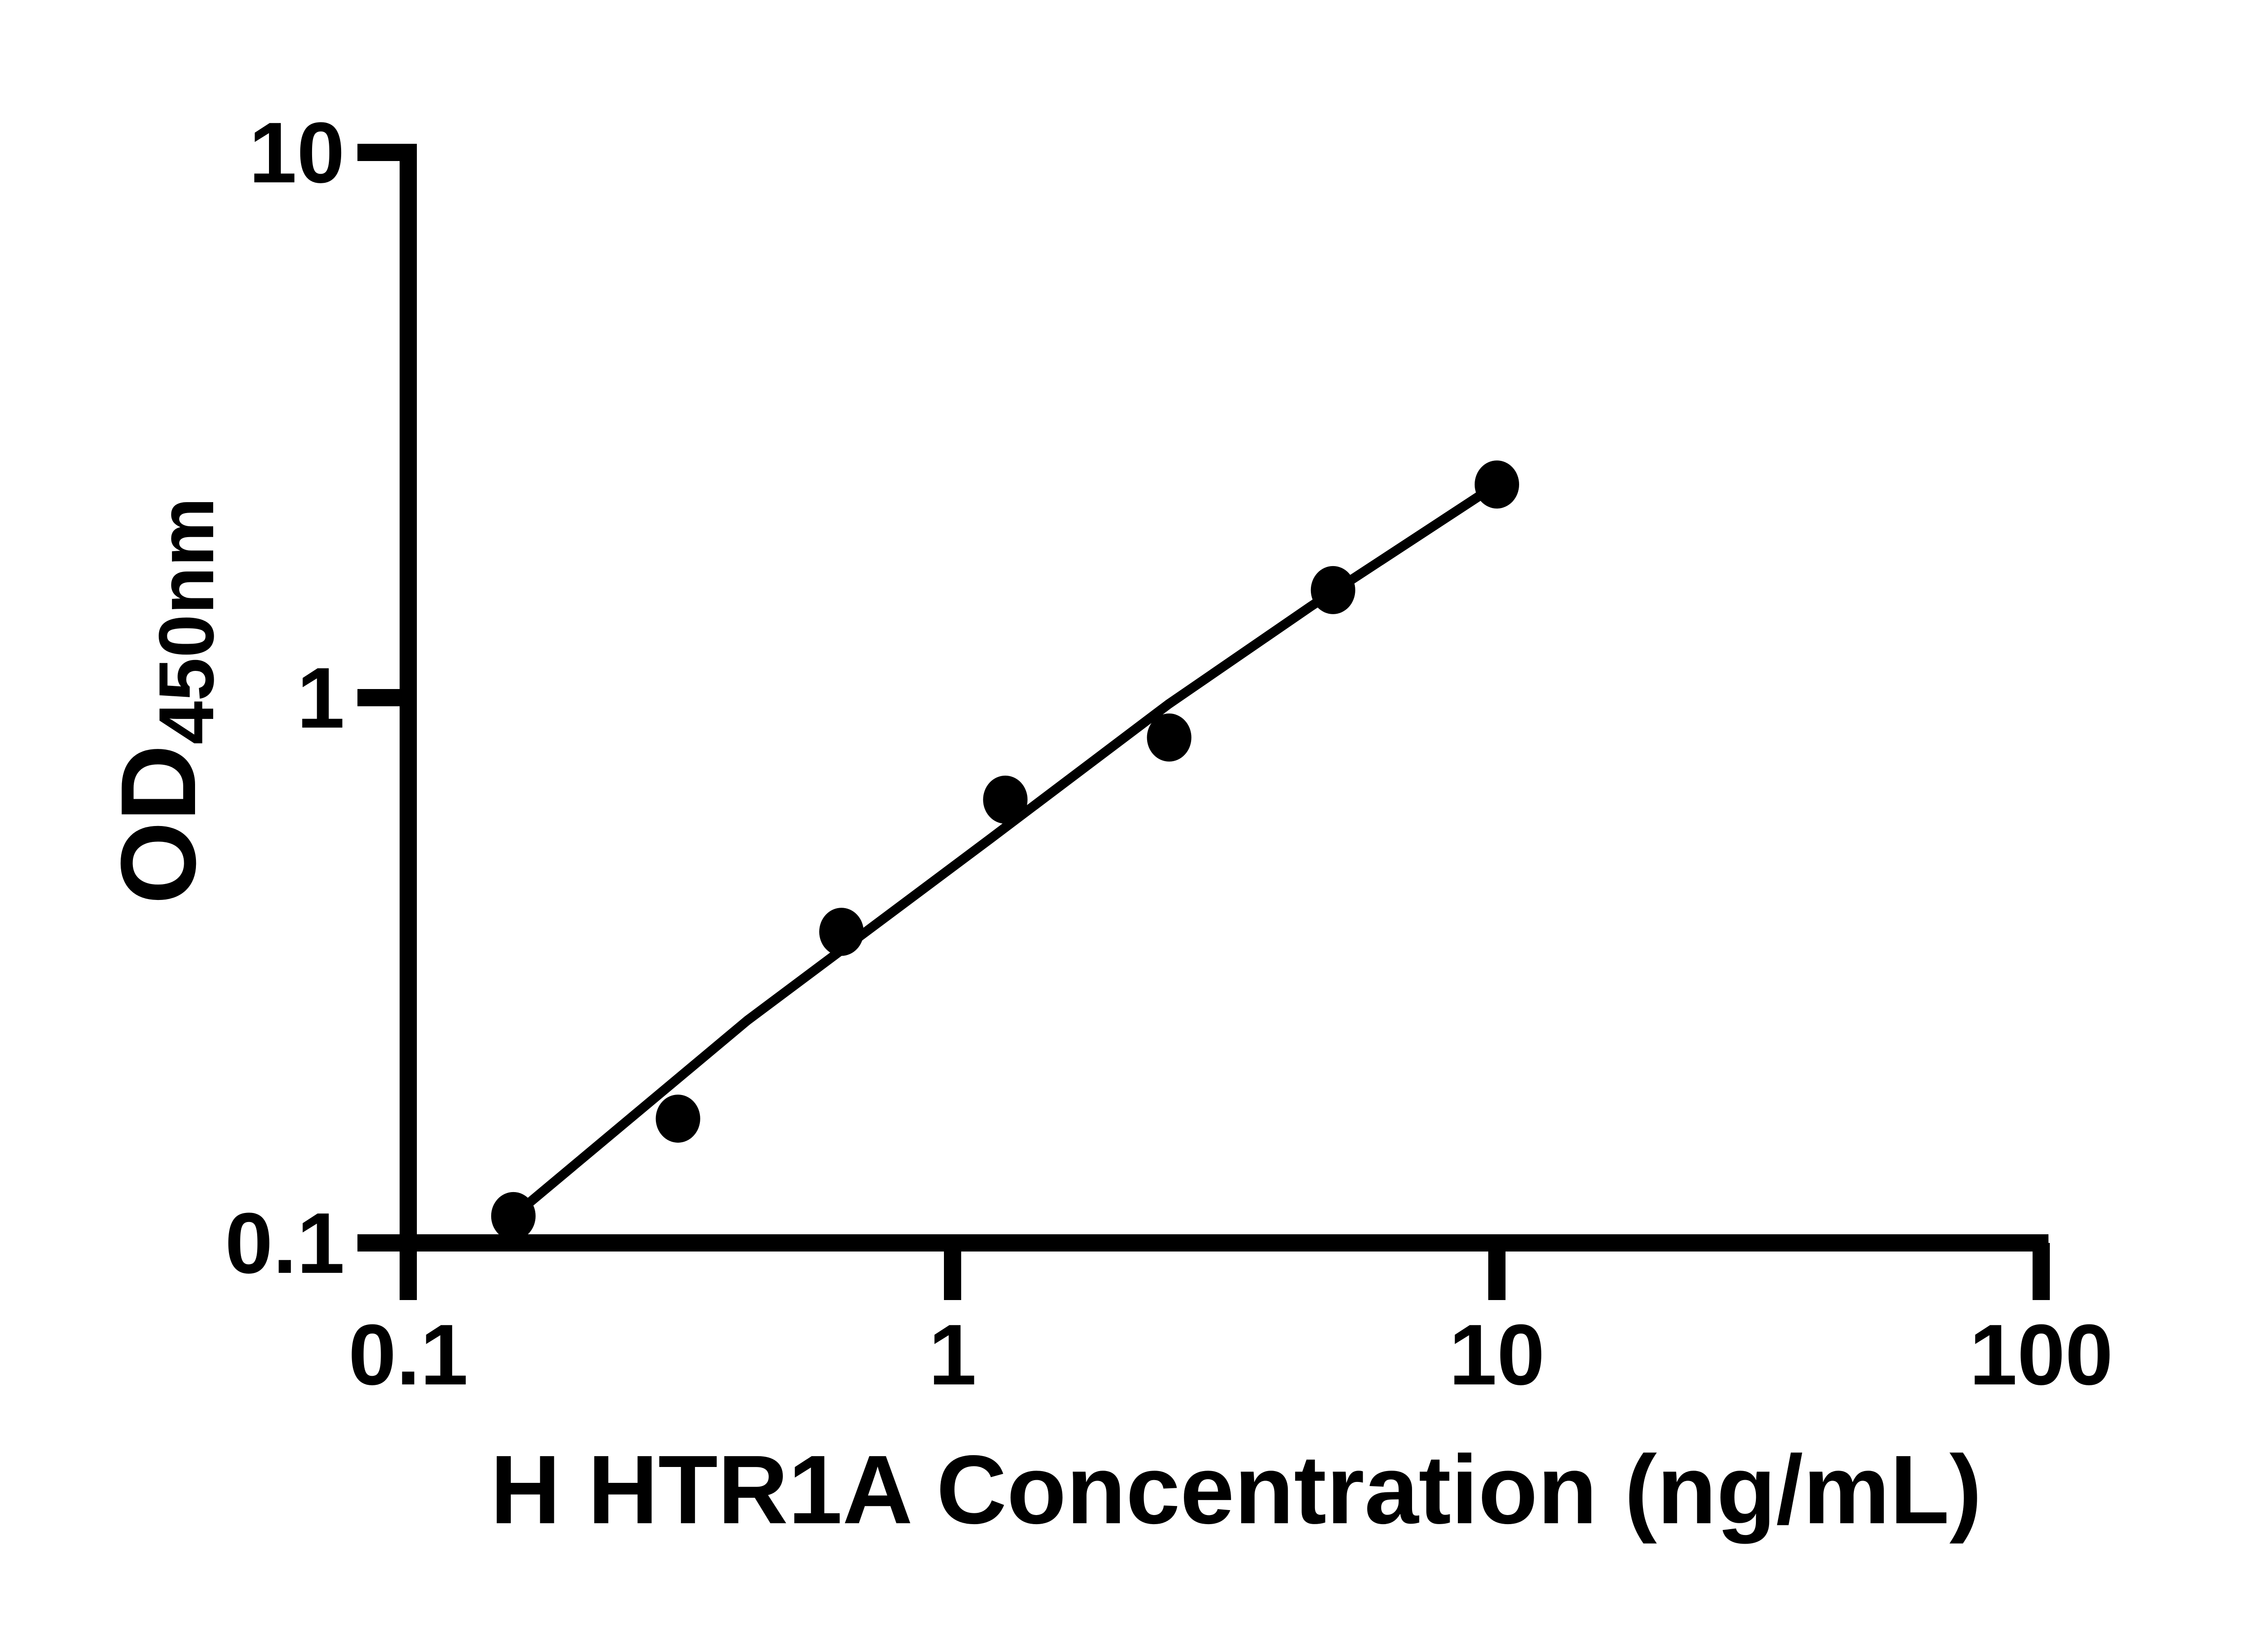  I want to click on x-axis-title: H HTR1A Concentration (ng/mL), so click(1236, 1489).